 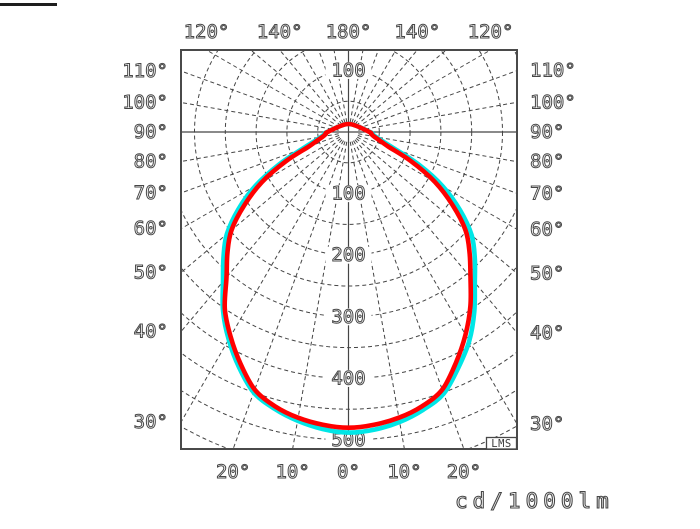 I want to click on angle-label-right: 80°, so click(x=547, y=162).